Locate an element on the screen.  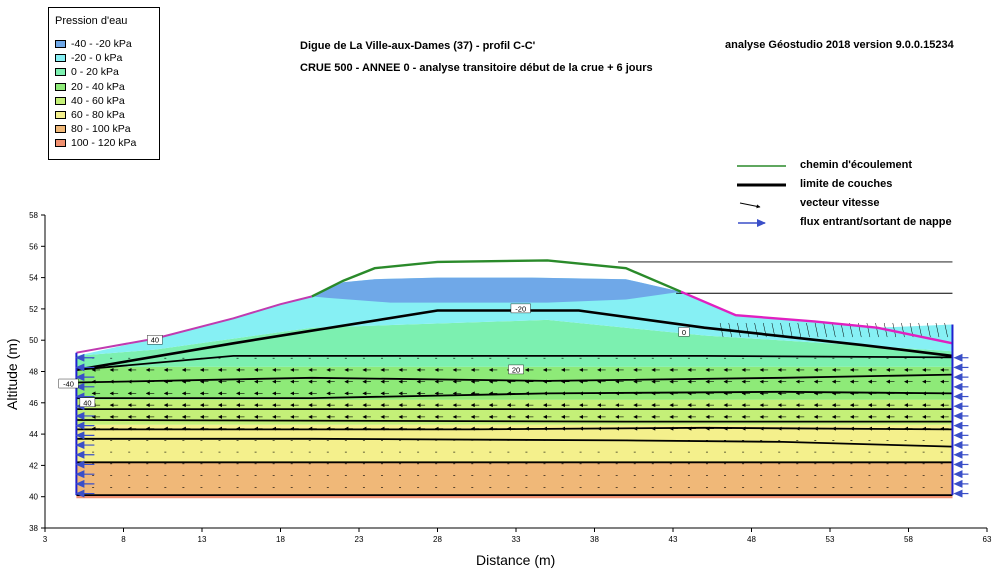
flow-path is located at coordinates (496, 278).